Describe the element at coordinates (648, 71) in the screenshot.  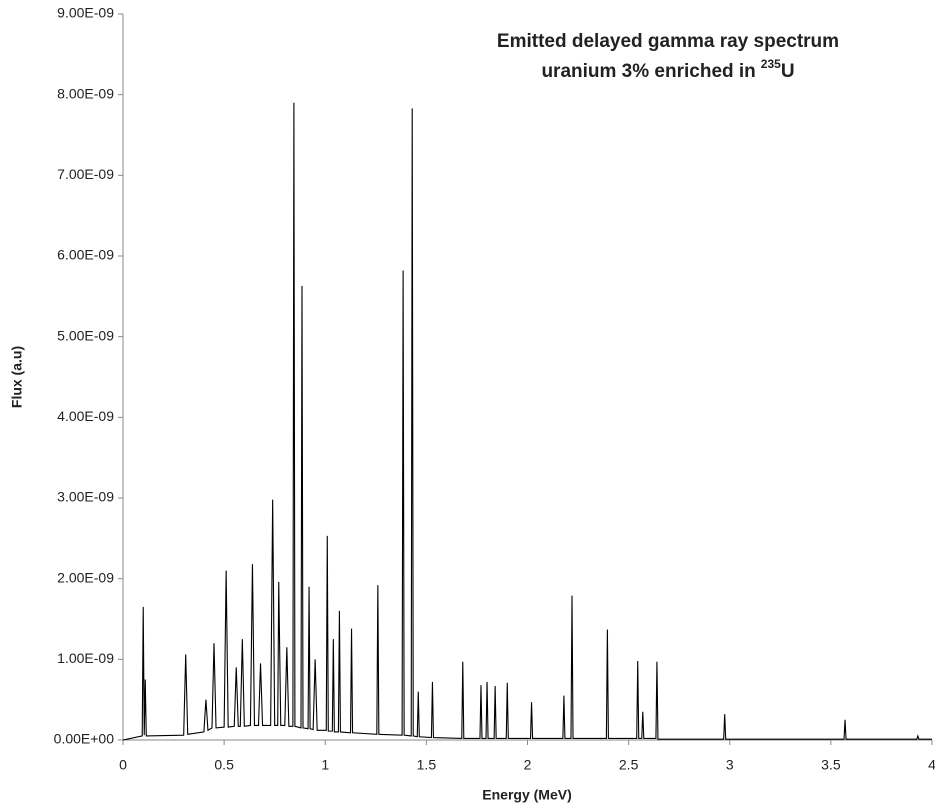
I see `title-text: uranium 3% enriched in` at that location.